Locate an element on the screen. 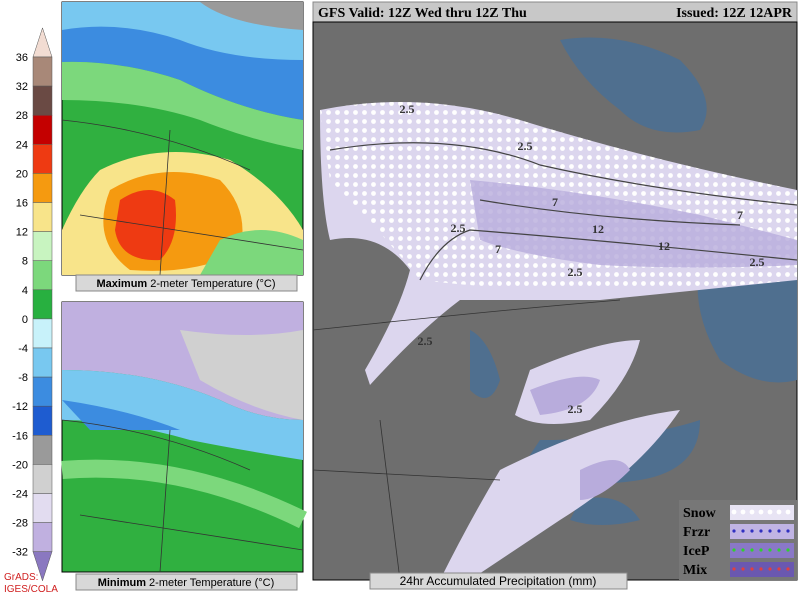  legend-label: IceP is located at coordinates (696, 551).